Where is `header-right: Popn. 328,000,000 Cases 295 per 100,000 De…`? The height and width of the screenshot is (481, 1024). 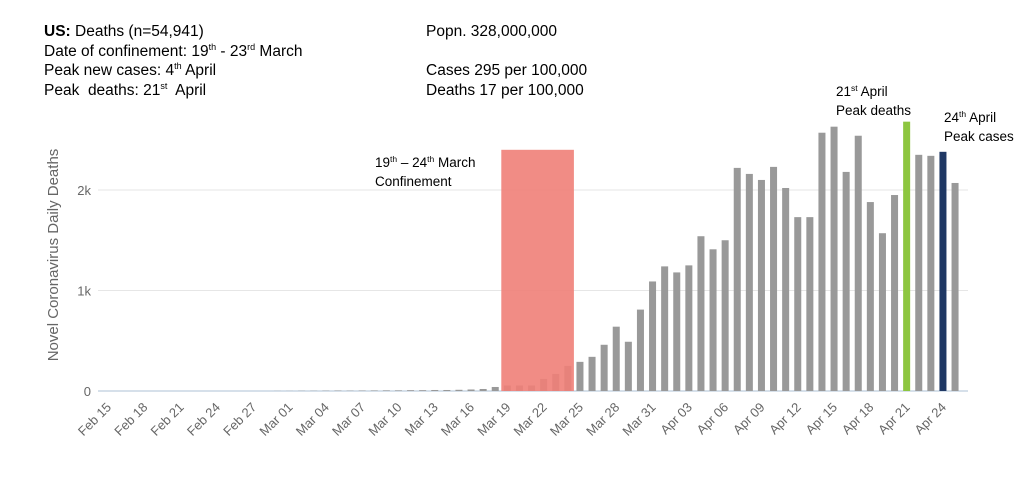 header-right: Popn. 328,000,000 Cases 295 per 100,000 De… is located at coordinates (506, 61).